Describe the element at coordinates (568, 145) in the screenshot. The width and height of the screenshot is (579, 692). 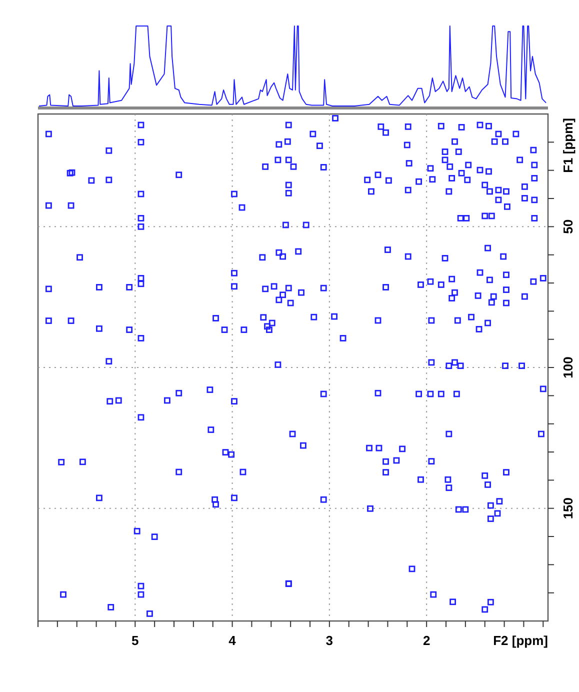
I see `y-axis-title: F1 [ppm]` at that location.